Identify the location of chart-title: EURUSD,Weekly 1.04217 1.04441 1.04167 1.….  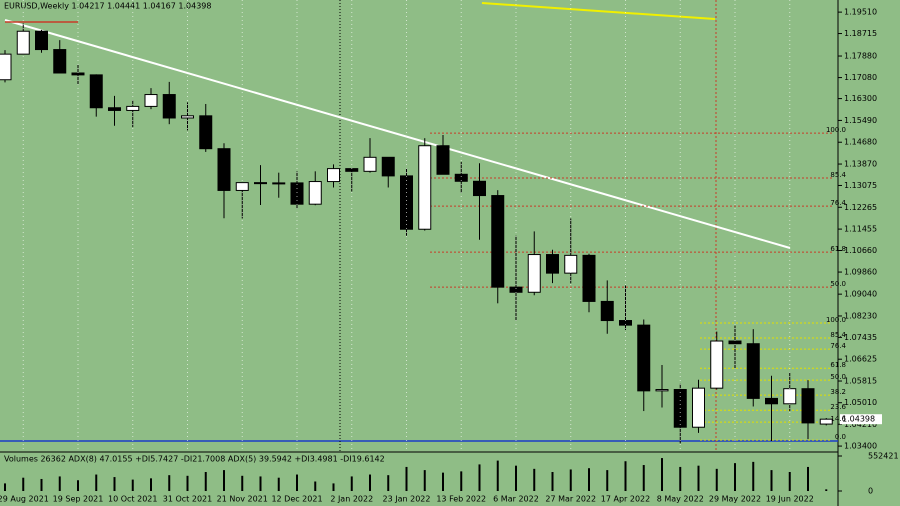
(107, 6).